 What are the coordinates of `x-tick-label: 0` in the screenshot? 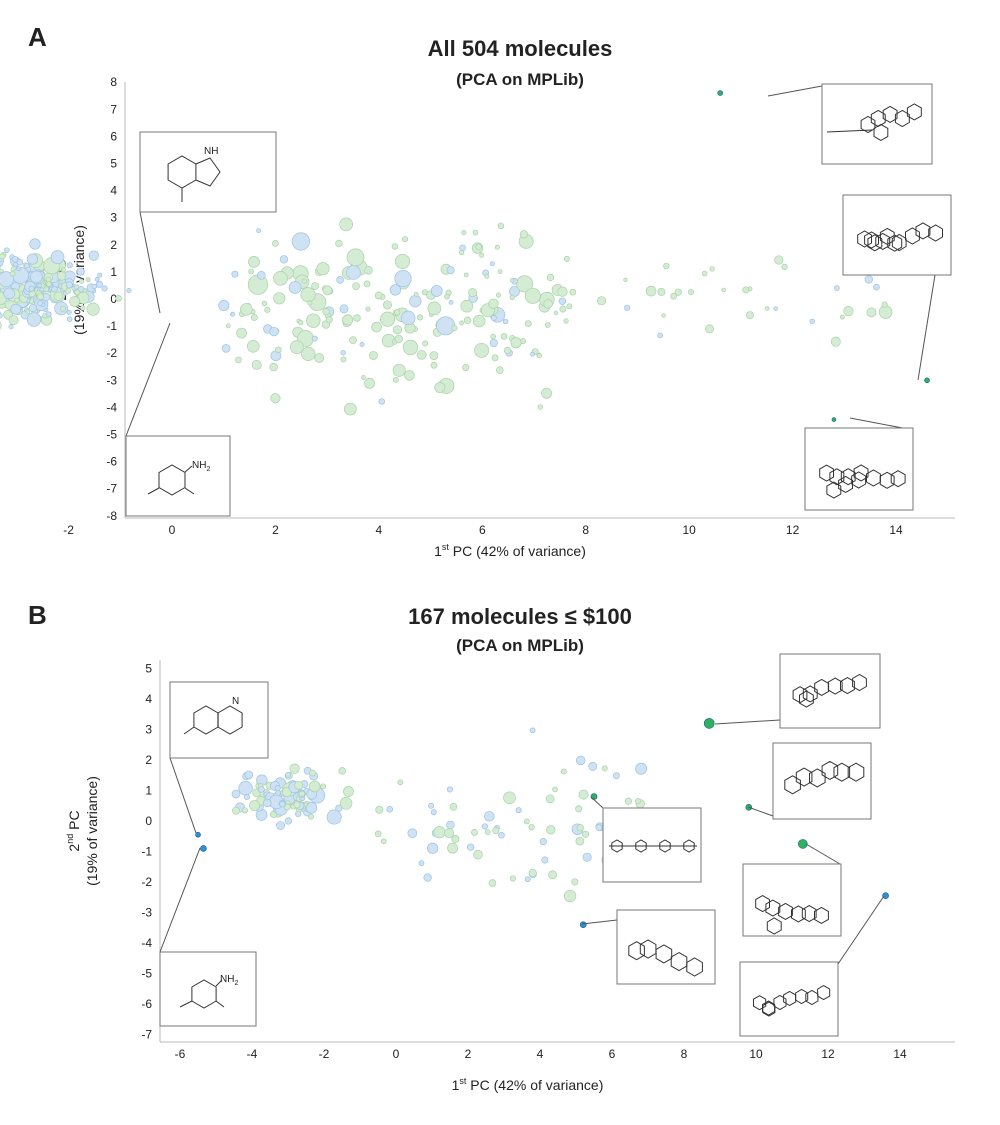 It's located at (396, 1054).